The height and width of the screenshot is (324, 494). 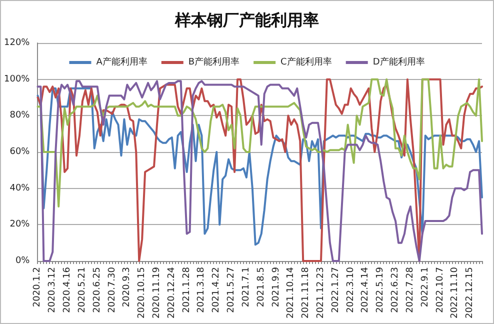 I want to click on x-tick-label: 2021.4.22, so click(x=217, y=290).